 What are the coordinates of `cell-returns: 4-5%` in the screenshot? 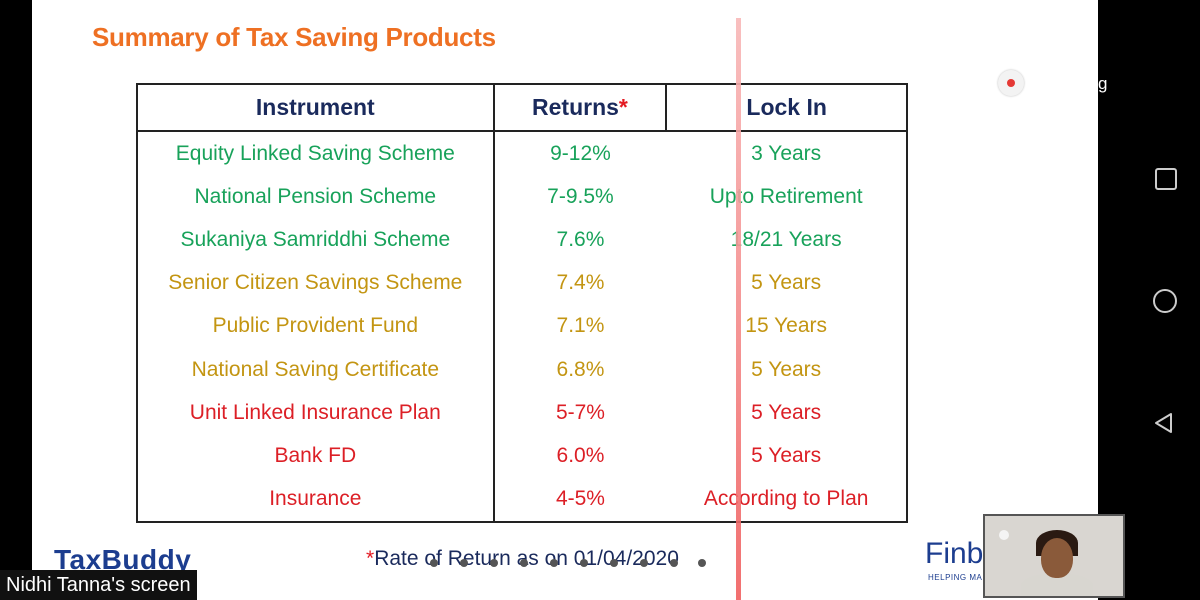 It's located at (580, 500).